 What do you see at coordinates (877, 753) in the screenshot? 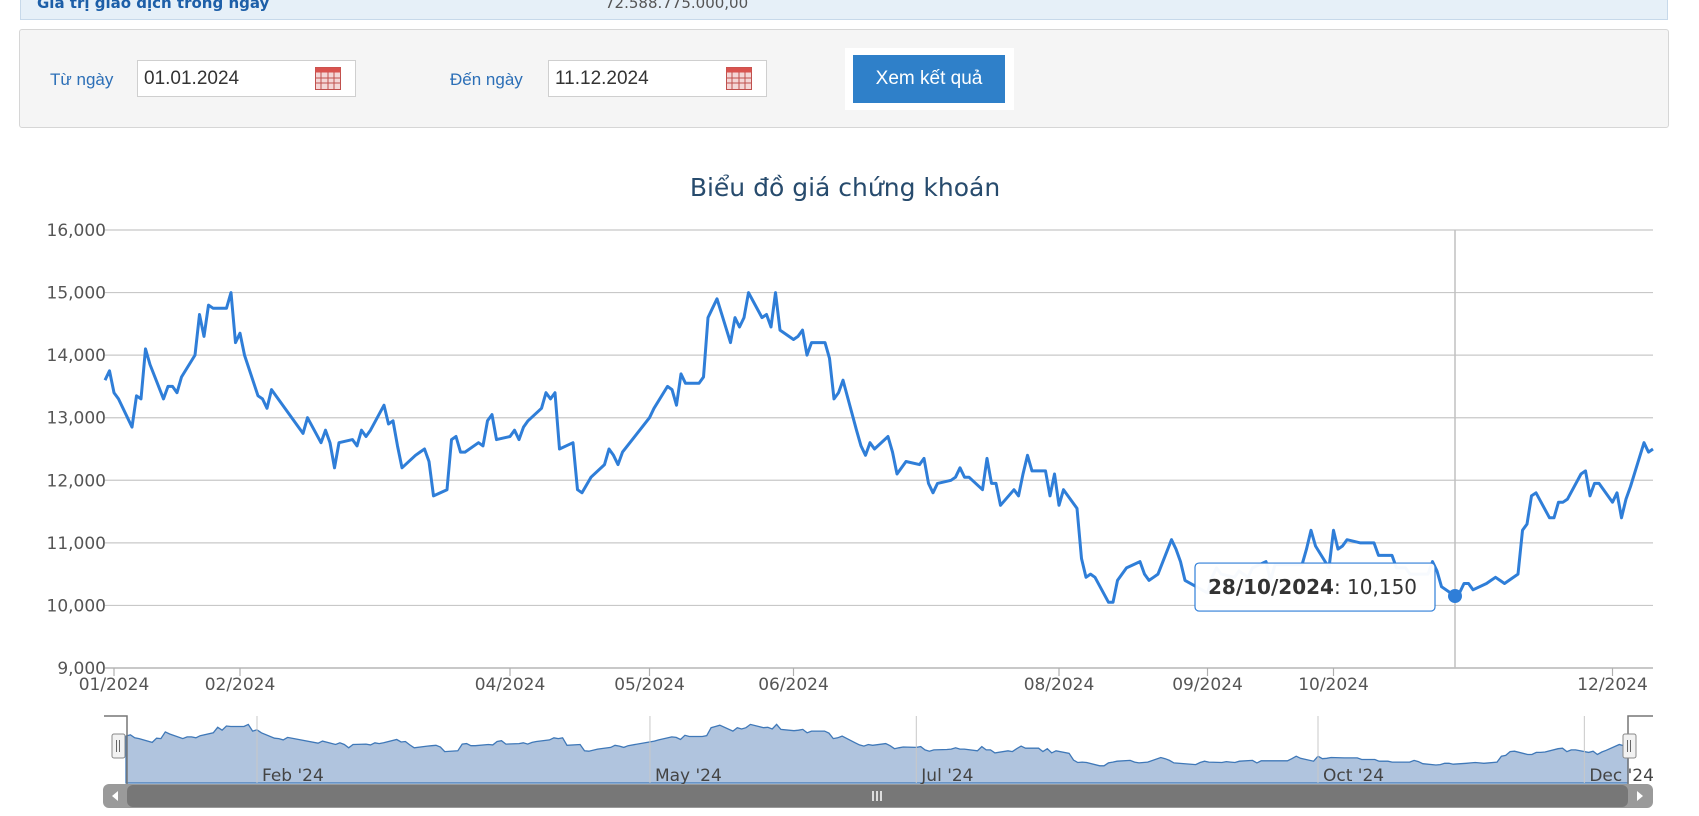
I see `navigator-area` at bounding box center [877, 753].